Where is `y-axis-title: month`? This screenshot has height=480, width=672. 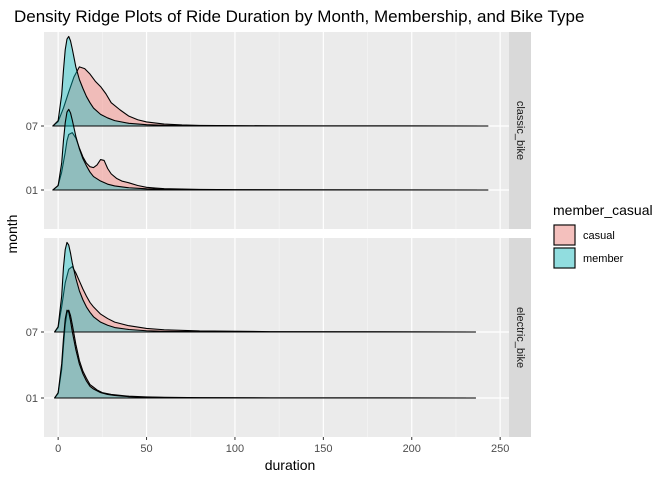 y-axis-title: month is located at coordinates (12, 234).